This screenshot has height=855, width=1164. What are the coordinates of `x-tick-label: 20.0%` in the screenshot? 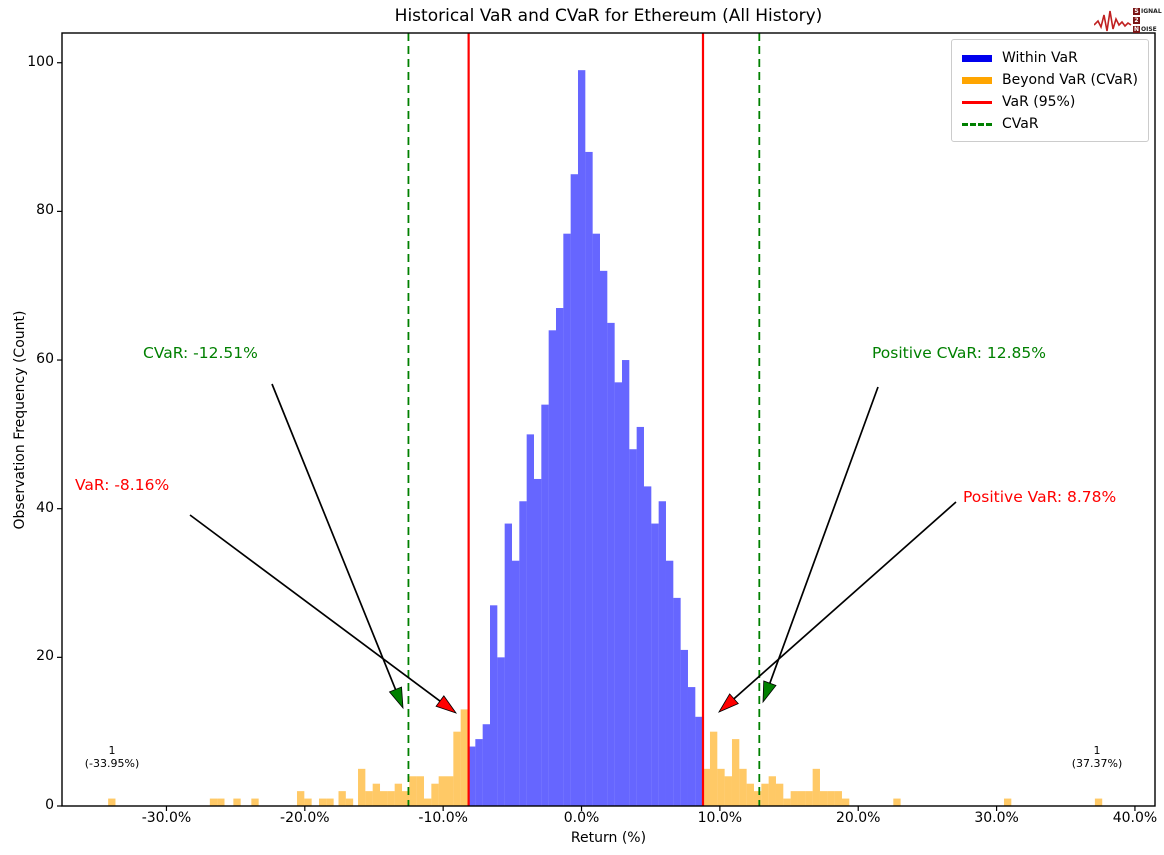 It's located at (858, 818).